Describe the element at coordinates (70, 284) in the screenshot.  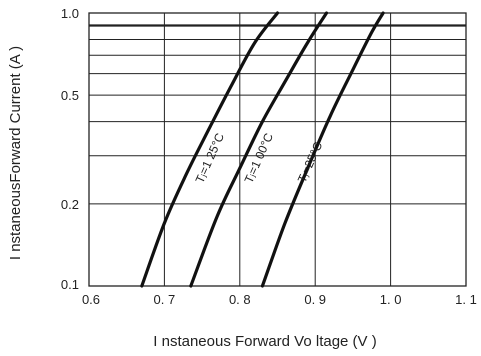
I see `y-tick-label: 0.1` at that location.